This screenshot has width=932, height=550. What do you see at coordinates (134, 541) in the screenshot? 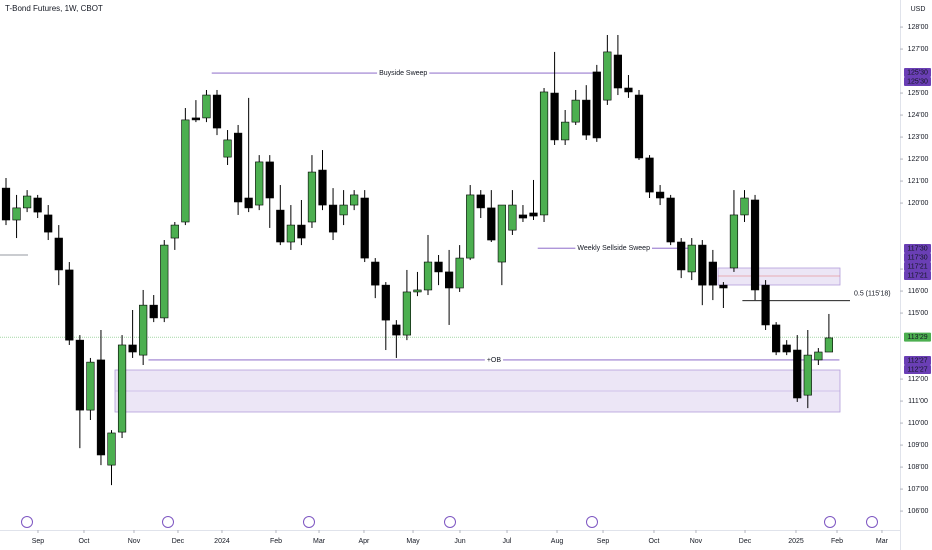
I see `x-tick-label: Nov` at bounding box center [134, 541].